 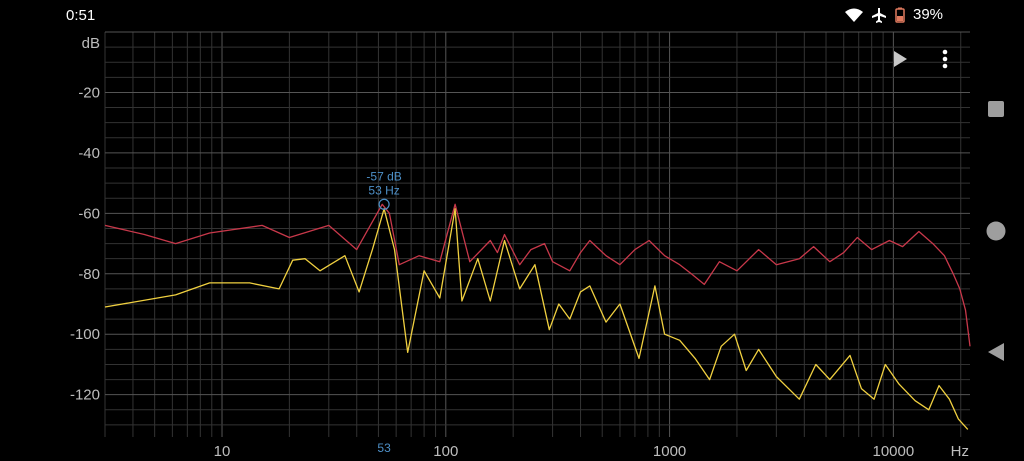 What do you see at coordinates (894, 14) in the screenshot?
I see `status-icons: 39%` at bounding box center [894, 14].